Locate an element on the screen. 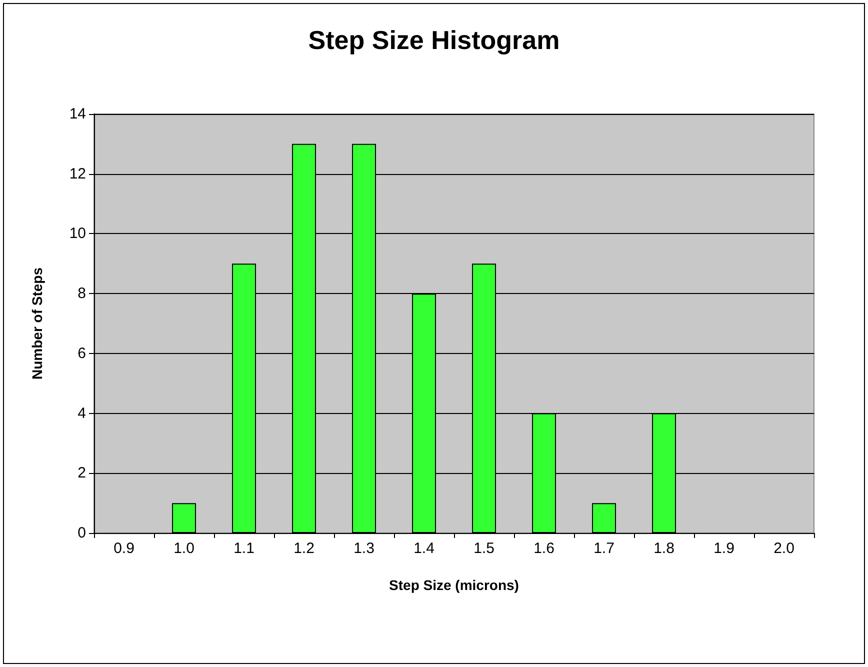 Image resolution: width=868 pixels, height=667 pixels. x-tick-label: 1.3 is located at coordinates (364, 548).